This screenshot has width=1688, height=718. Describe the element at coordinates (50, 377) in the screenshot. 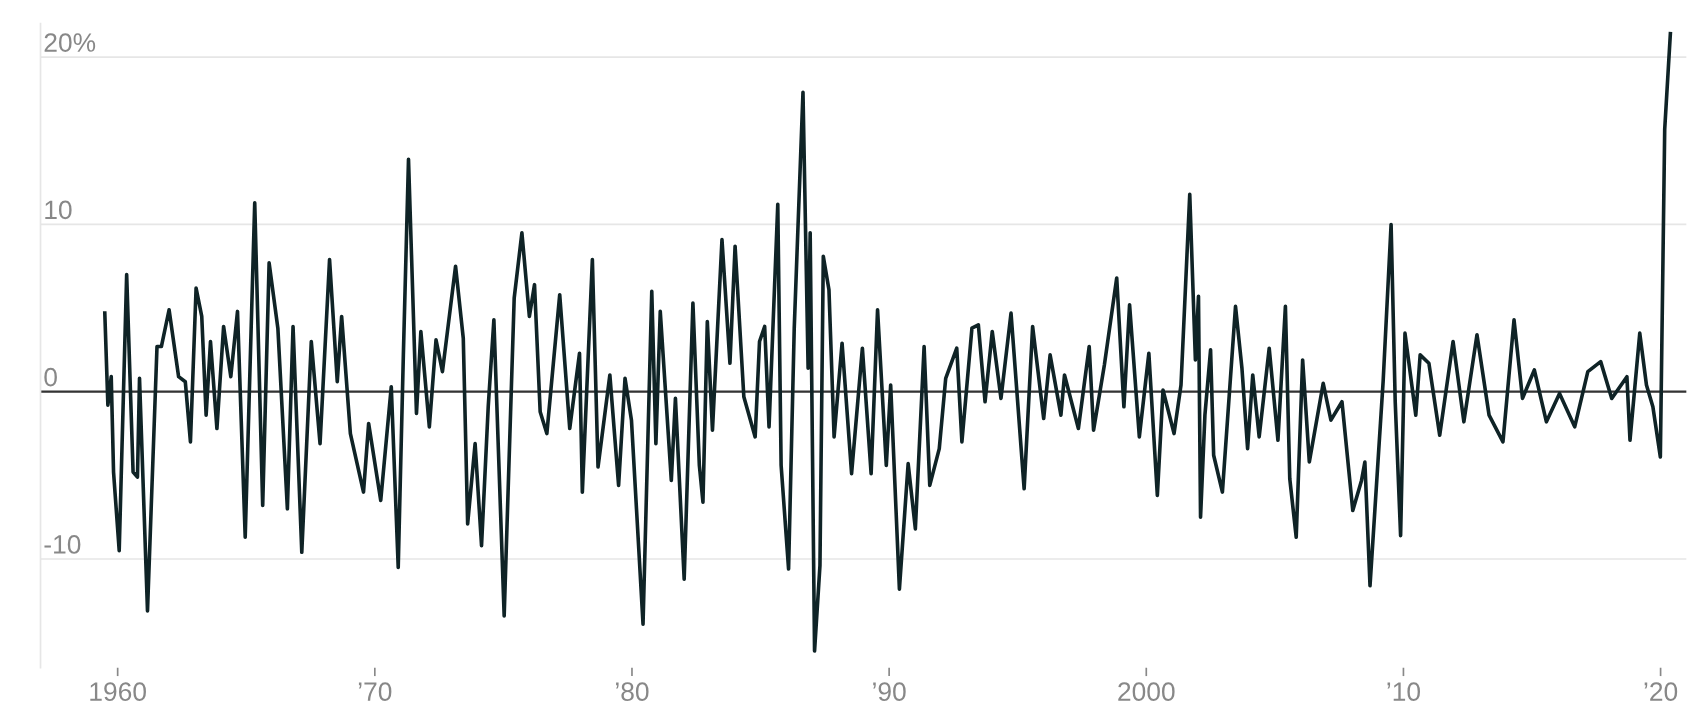

I see `y-tick-label: 0` at that location.